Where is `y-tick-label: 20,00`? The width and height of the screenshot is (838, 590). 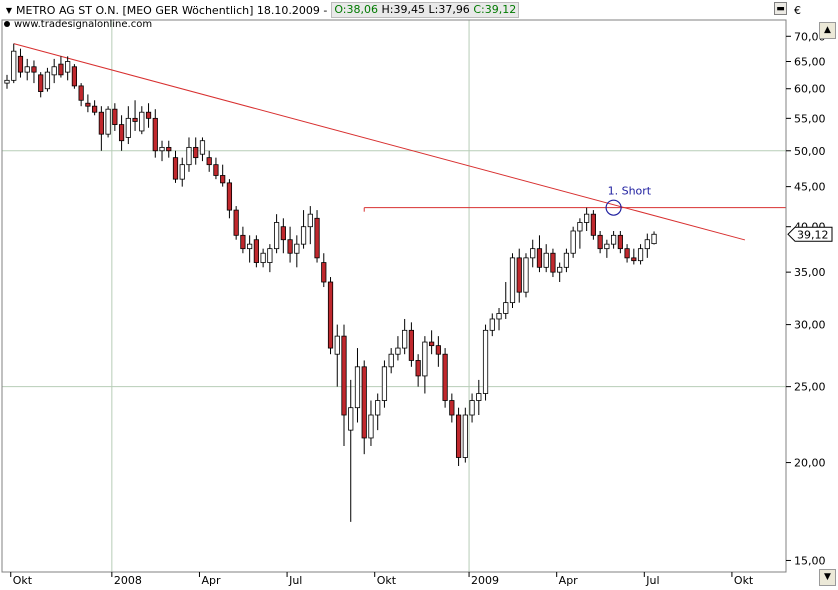
y-tick-label: 20,00 is located at coordinates (810, 463).